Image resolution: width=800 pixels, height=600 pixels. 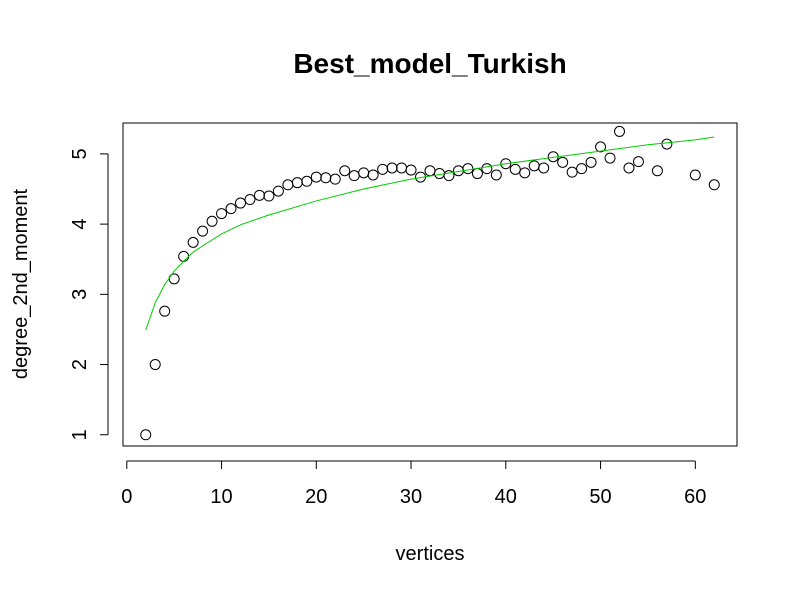 I want to click on x-tick-label: 20, so click(x=316, y=497).